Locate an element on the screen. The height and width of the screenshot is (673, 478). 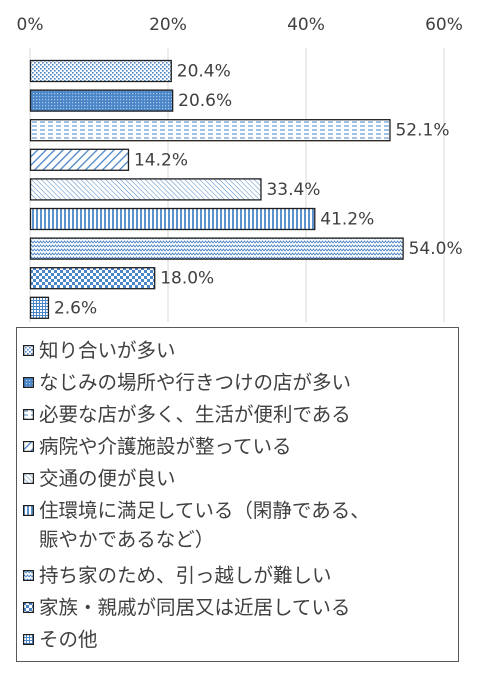
legend-item: 住環境に満足している（閑静である、 賑やかであるなど） is located at coordinates (237, 525).